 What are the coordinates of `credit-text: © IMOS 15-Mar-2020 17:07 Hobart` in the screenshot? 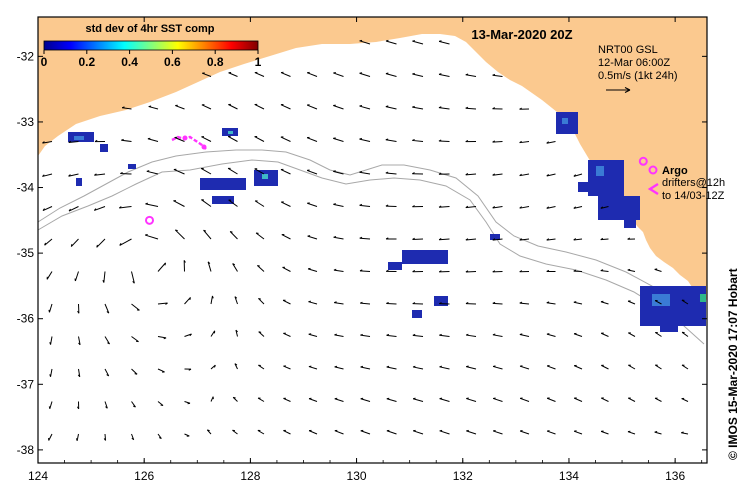 It's located at (733, 364).